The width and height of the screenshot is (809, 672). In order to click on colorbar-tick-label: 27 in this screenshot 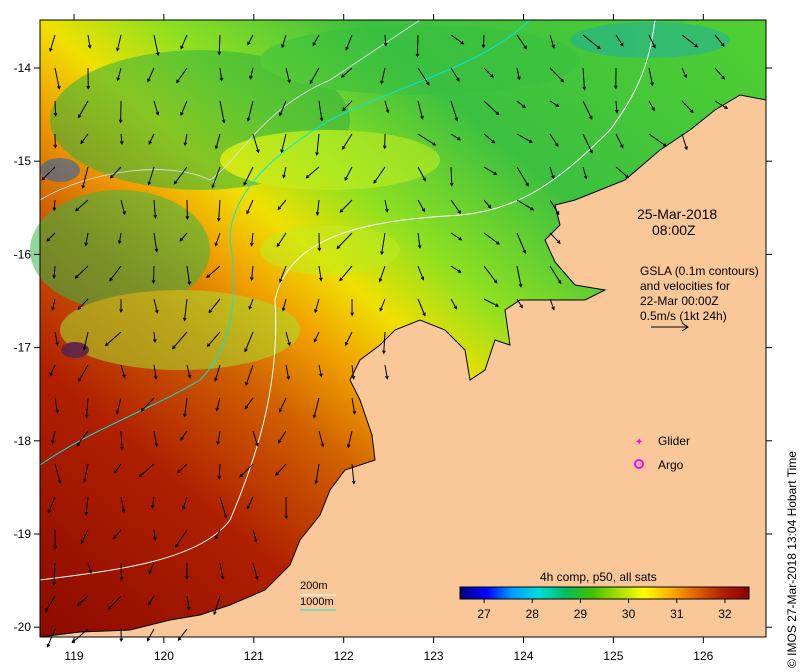, I will do `click(484, 614)`.